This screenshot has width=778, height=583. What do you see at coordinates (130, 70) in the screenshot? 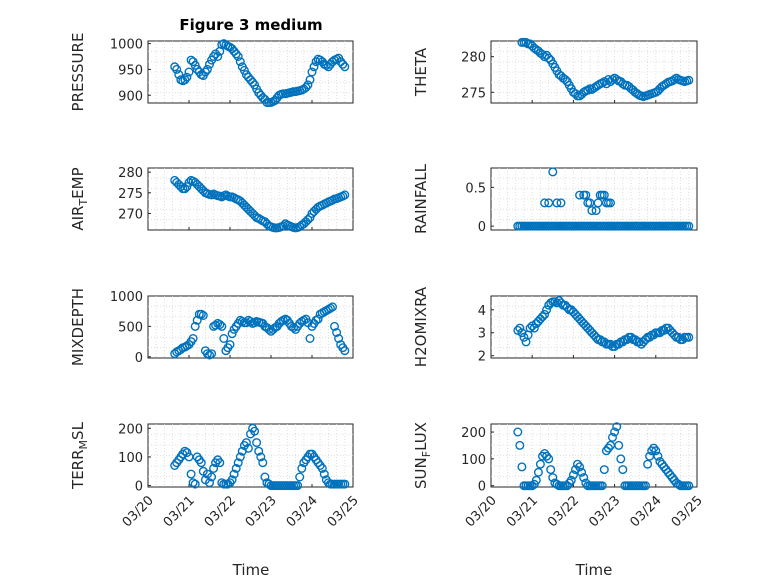
I see `y-tick-label: 950` at bounding box center [130, 70].